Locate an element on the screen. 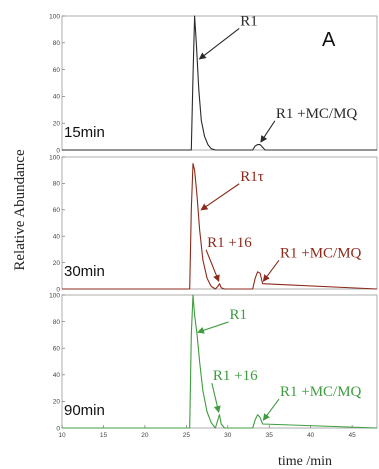  x-tick-label: 10 is located at coordinates (62, 435).